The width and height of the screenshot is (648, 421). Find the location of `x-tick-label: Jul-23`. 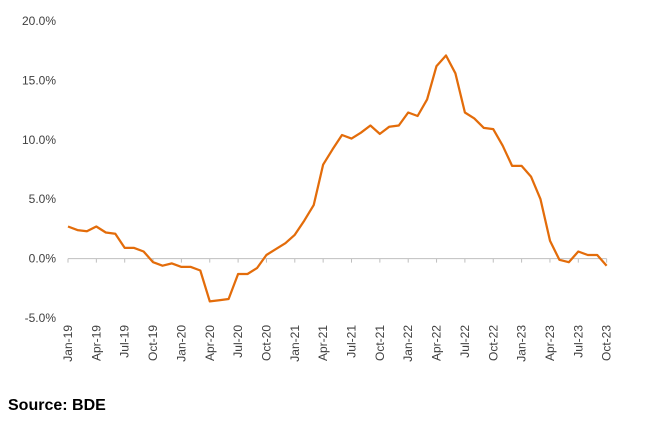

x-tick-label: Jul-23 is located at coordinates (578, 341).